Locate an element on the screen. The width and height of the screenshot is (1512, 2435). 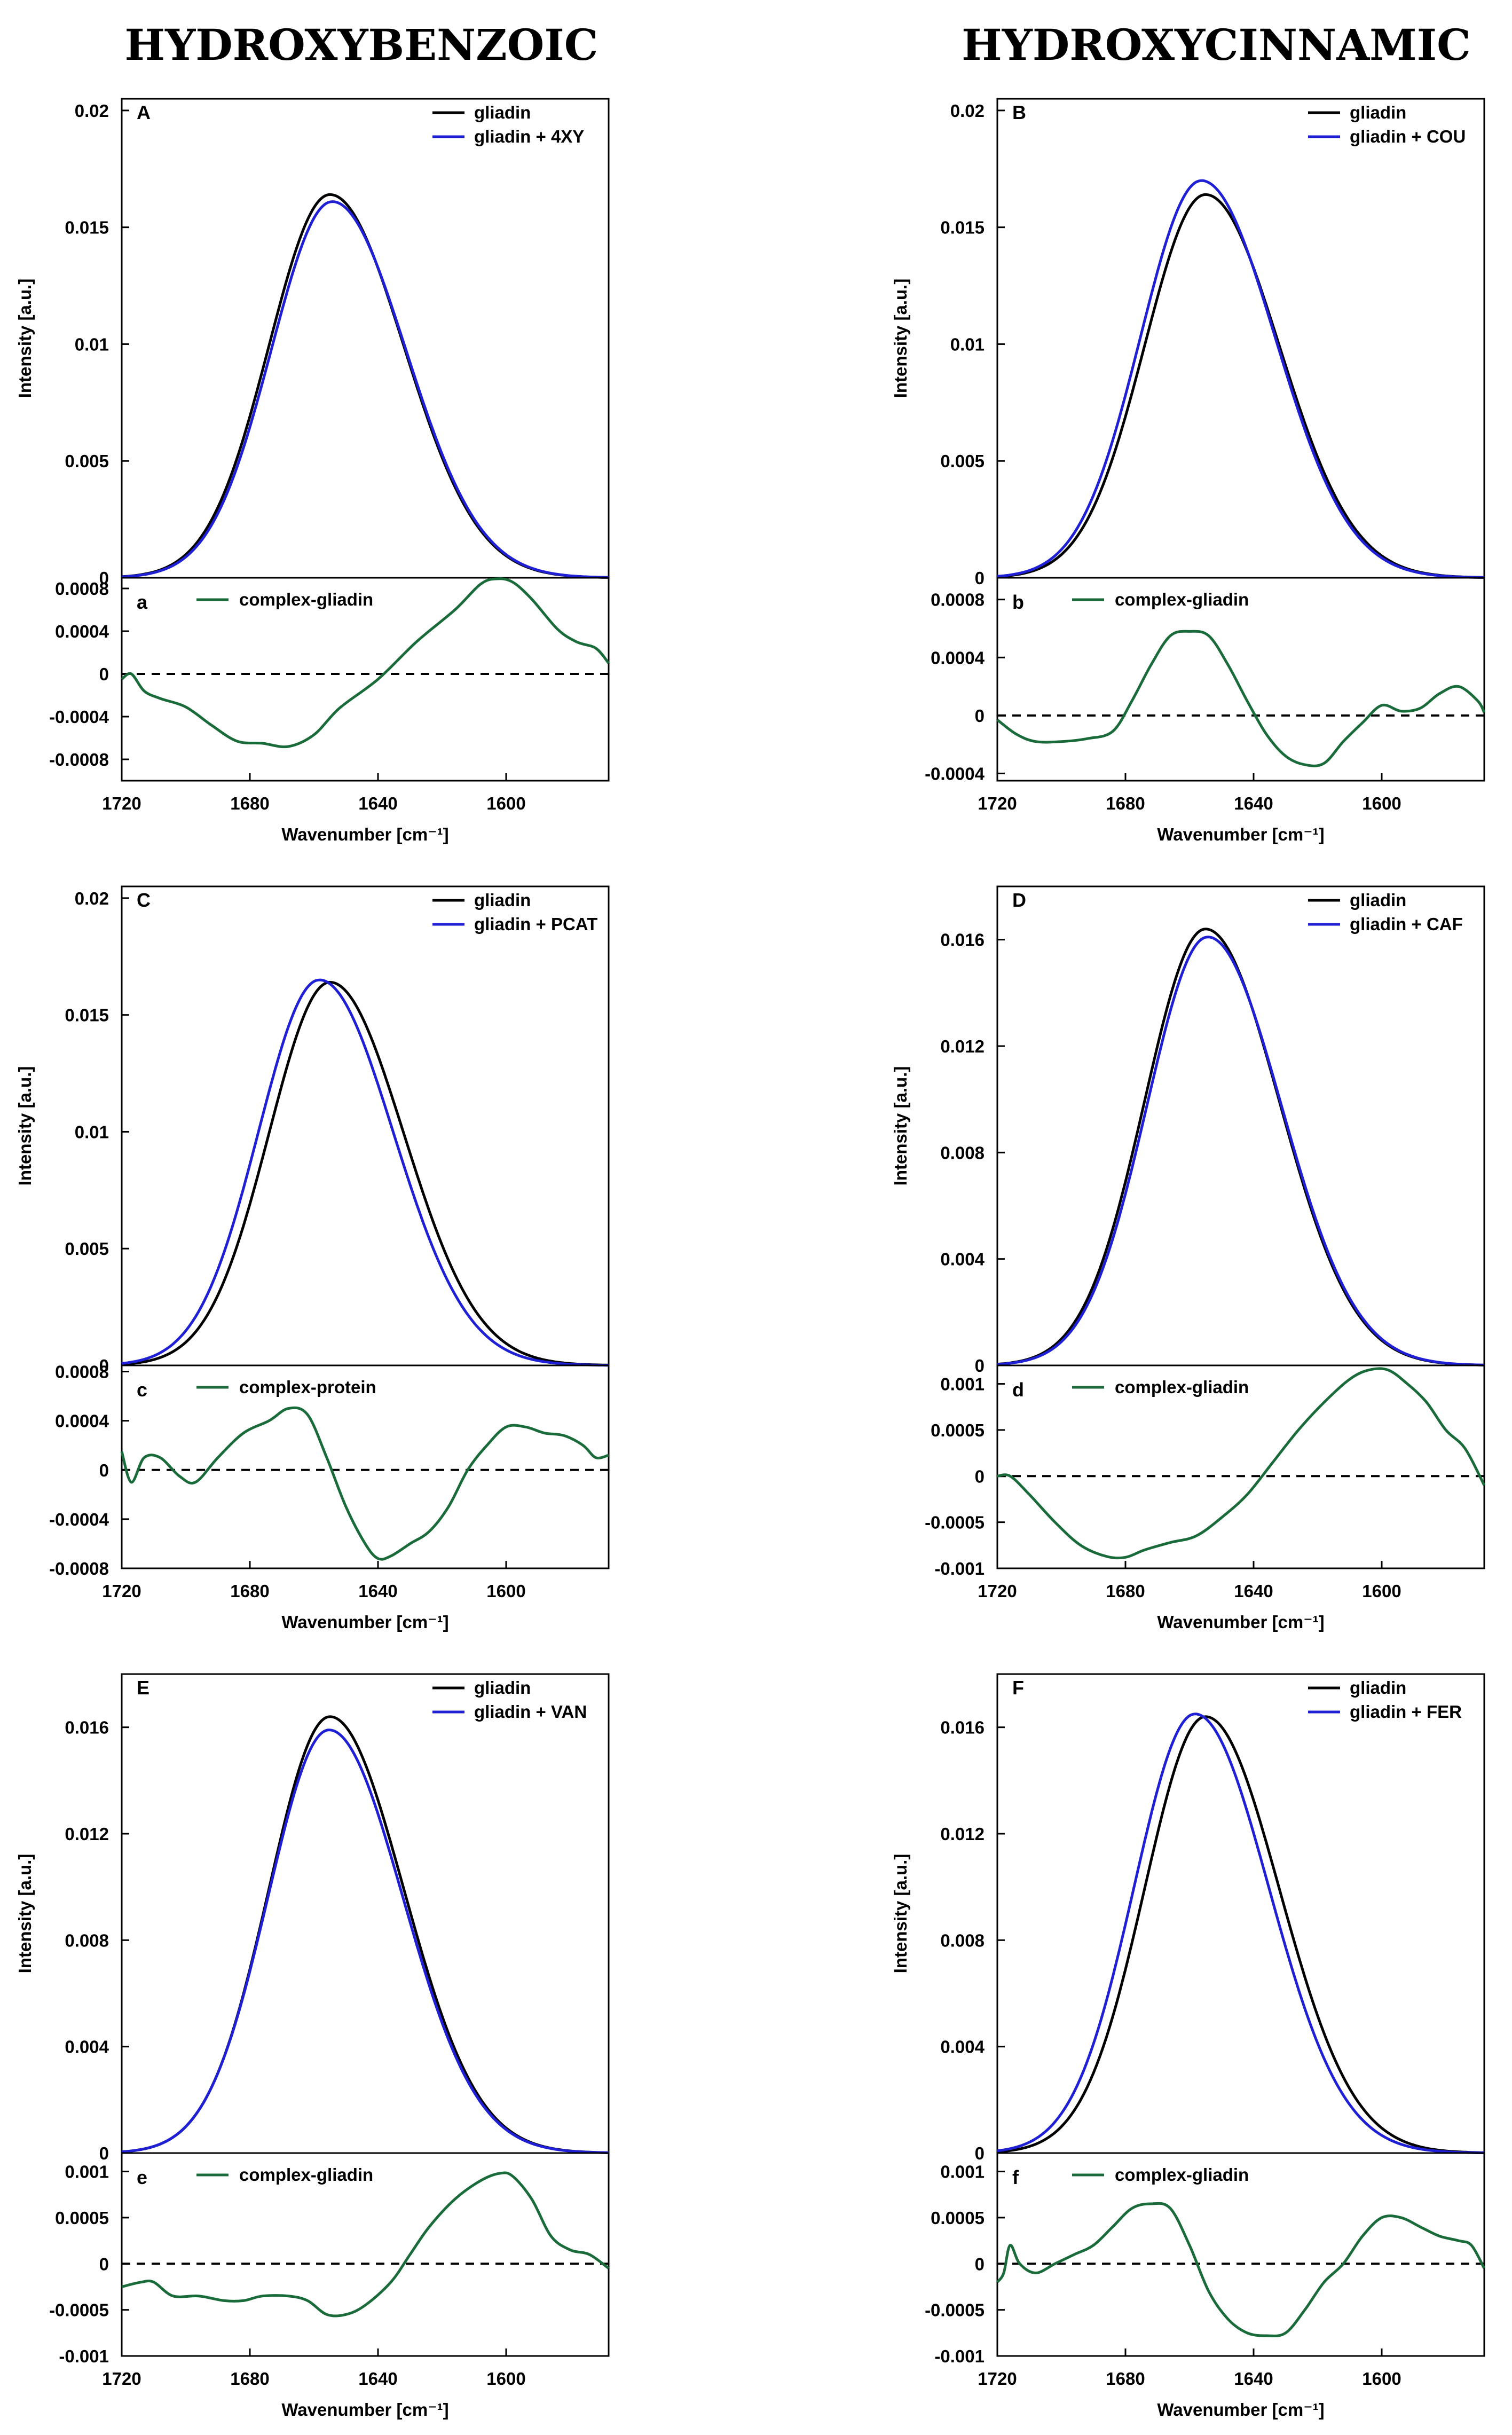
y-tick-label-top: 0 is located at coordinates (980, 2153).